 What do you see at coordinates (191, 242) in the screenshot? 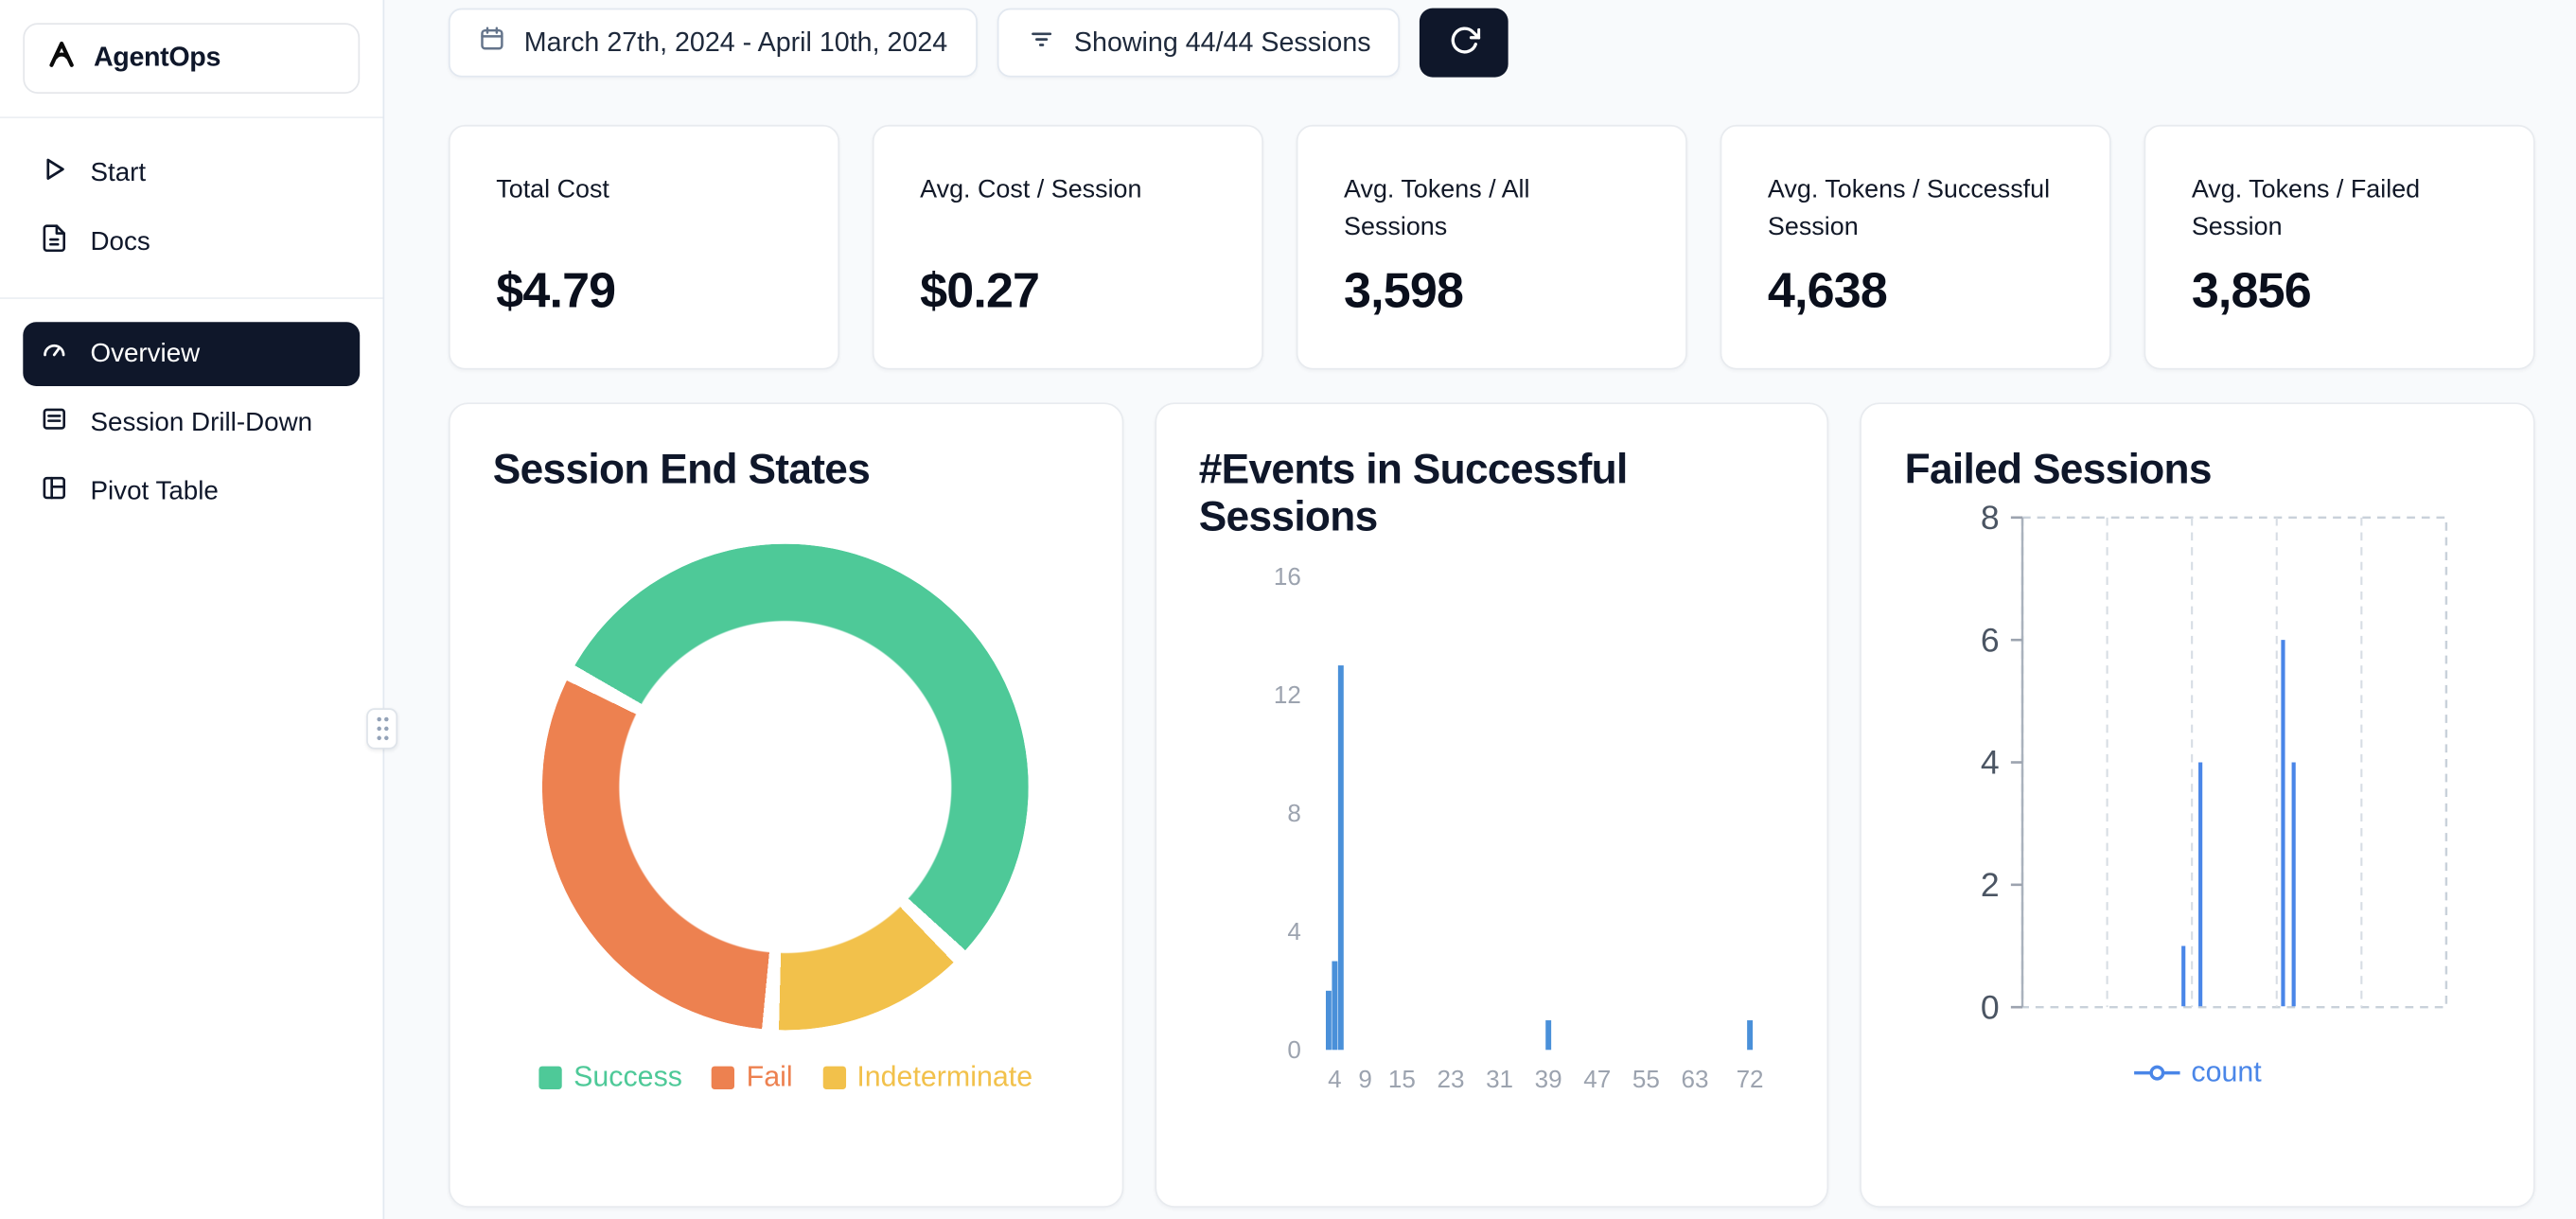
I see `sidebar-item-docs: Docs` at bounding box center [191, 242].